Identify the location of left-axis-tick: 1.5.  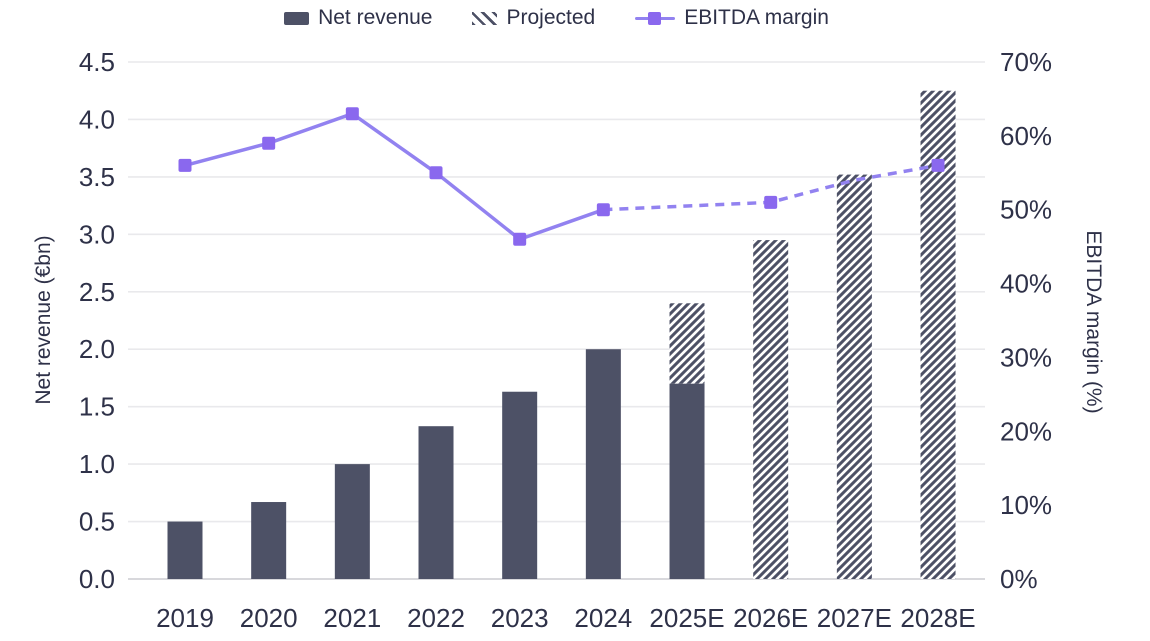
(97, 407).